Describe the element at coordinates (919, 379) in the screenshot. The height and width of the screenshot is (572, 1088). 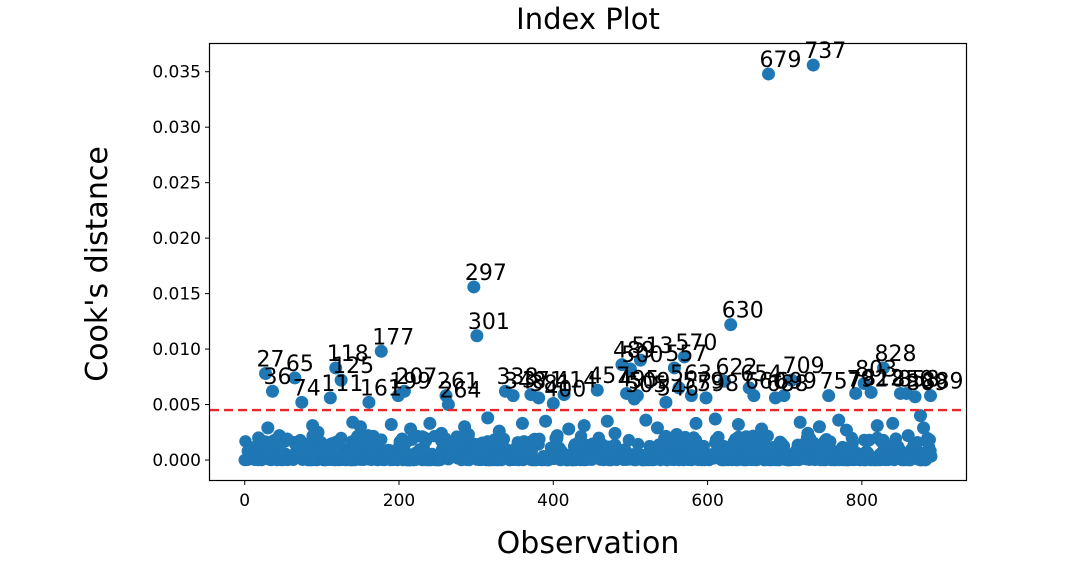
I see `point-annotation: 858` at that location.